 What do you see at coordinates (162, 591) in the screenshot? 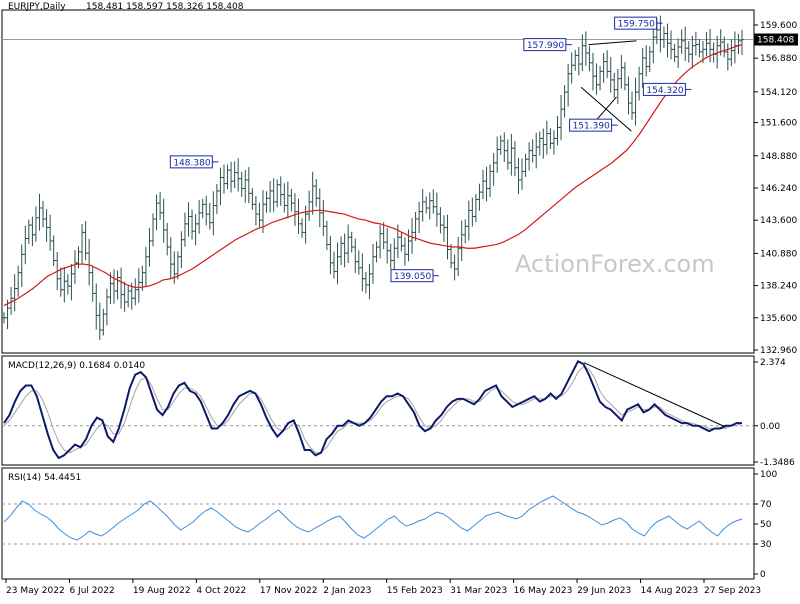
I see `x-tick-label: 19 Aug 2022` at bounding box center [162, 591].